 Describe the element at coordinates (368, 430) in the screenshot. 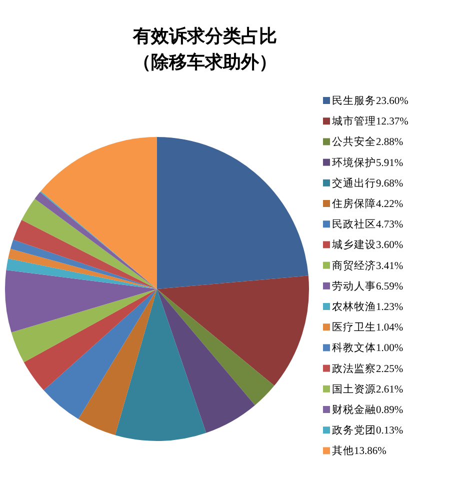

I see `legend-label: 政务党团0.13%` at that location.